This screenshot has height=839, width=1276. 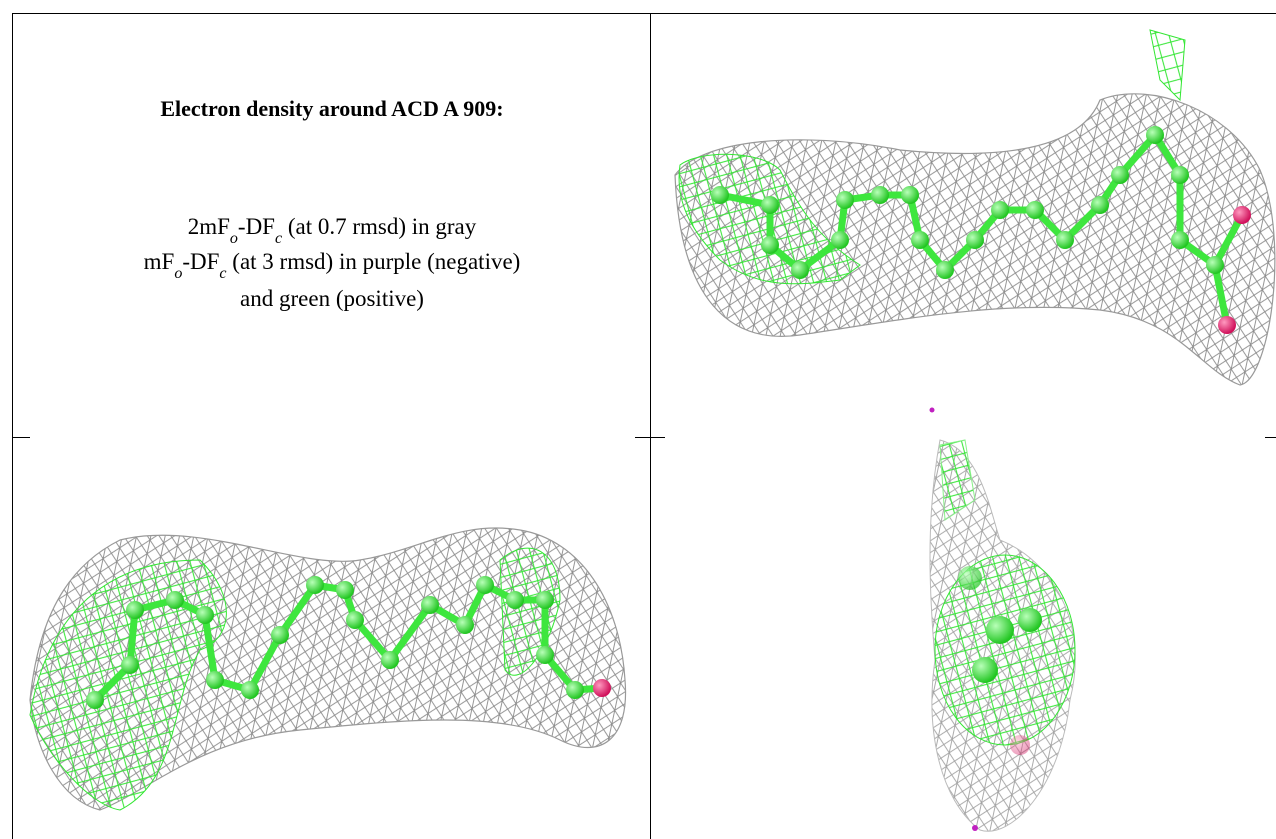 I want to click on caption-line: and green (positive), so click(x=332, y=298).